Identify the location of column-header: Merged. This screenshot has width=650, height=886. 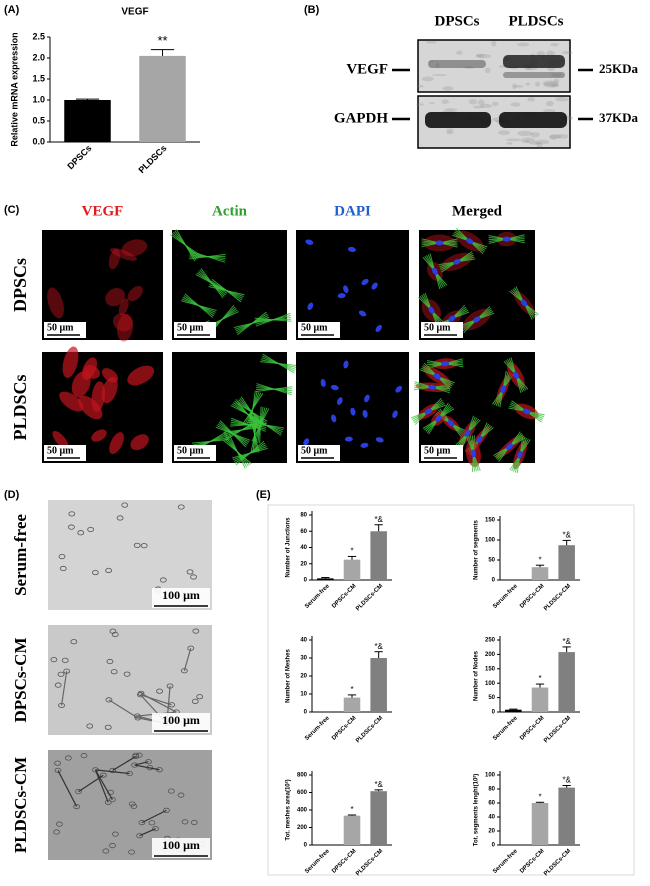
(477, 211).